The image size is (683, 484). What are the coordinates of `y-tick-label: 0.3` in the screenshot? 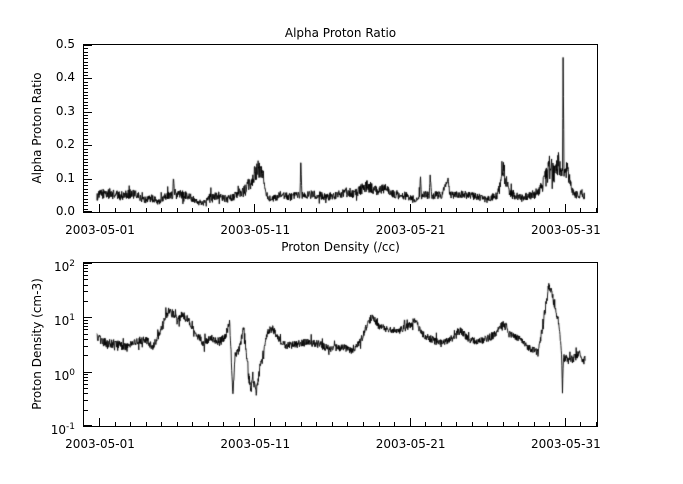 It's located at (65, 110).